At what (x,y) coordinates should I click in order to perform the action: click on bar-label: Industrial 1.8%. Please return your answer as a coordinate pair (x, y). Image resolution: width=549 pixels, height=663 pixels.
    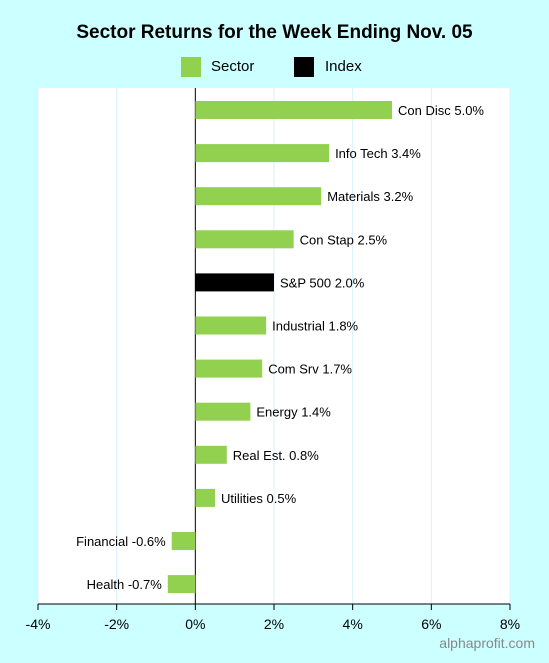
    Looking at the image, I should click on (315, 326).